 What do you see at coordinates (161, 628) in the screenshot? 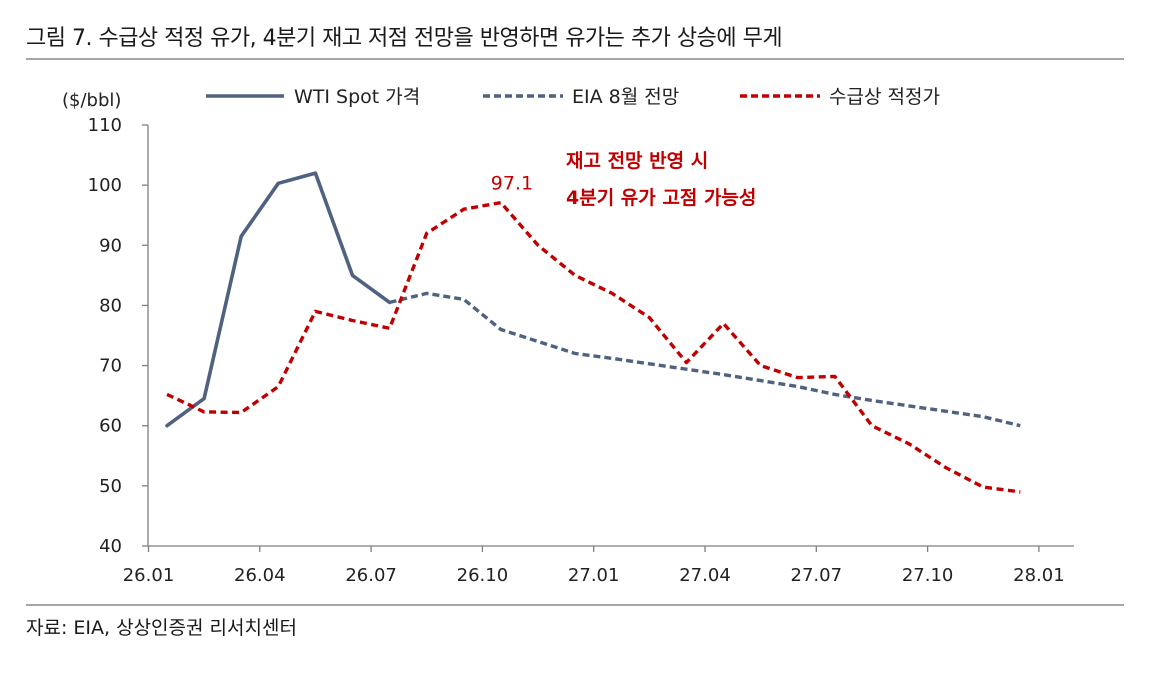
I see `source-note: 자료: EIA, 상상인증권 리서치센터` at bounding box center [161, 628].